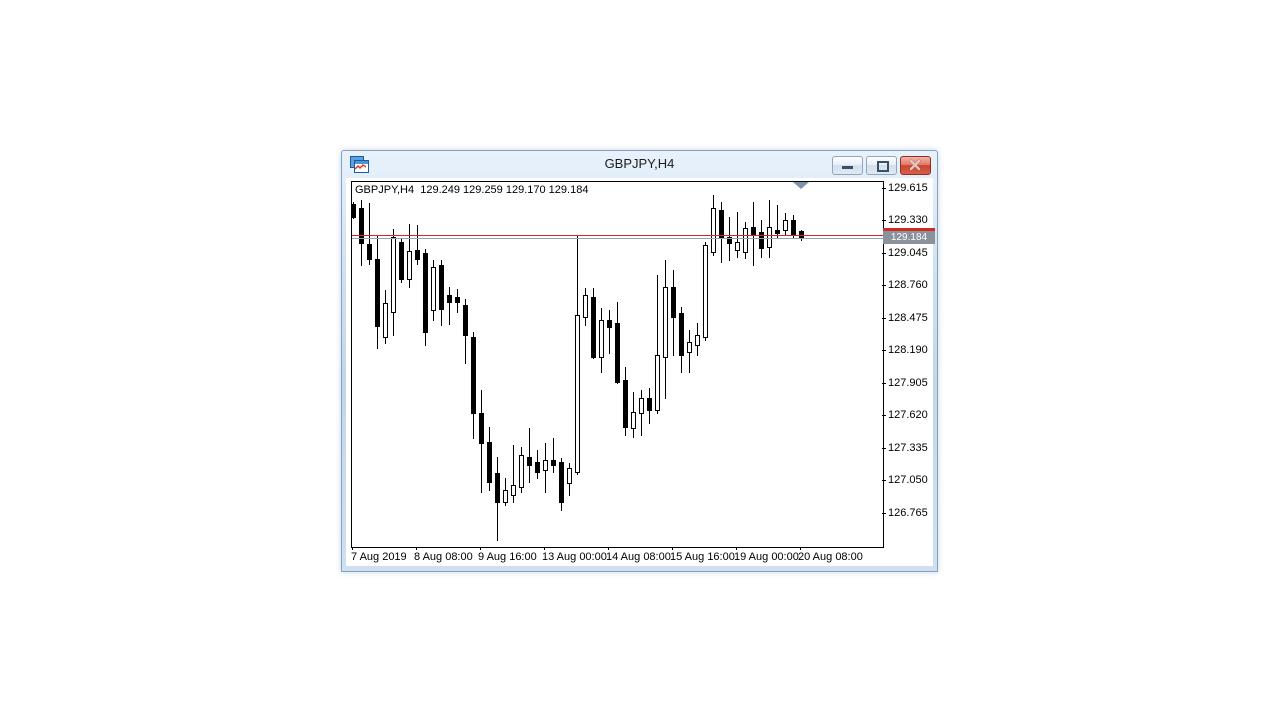 The width and height of the screenshot is (1280, 720). I want to click on price-label: 127.905, so click(908, 383).